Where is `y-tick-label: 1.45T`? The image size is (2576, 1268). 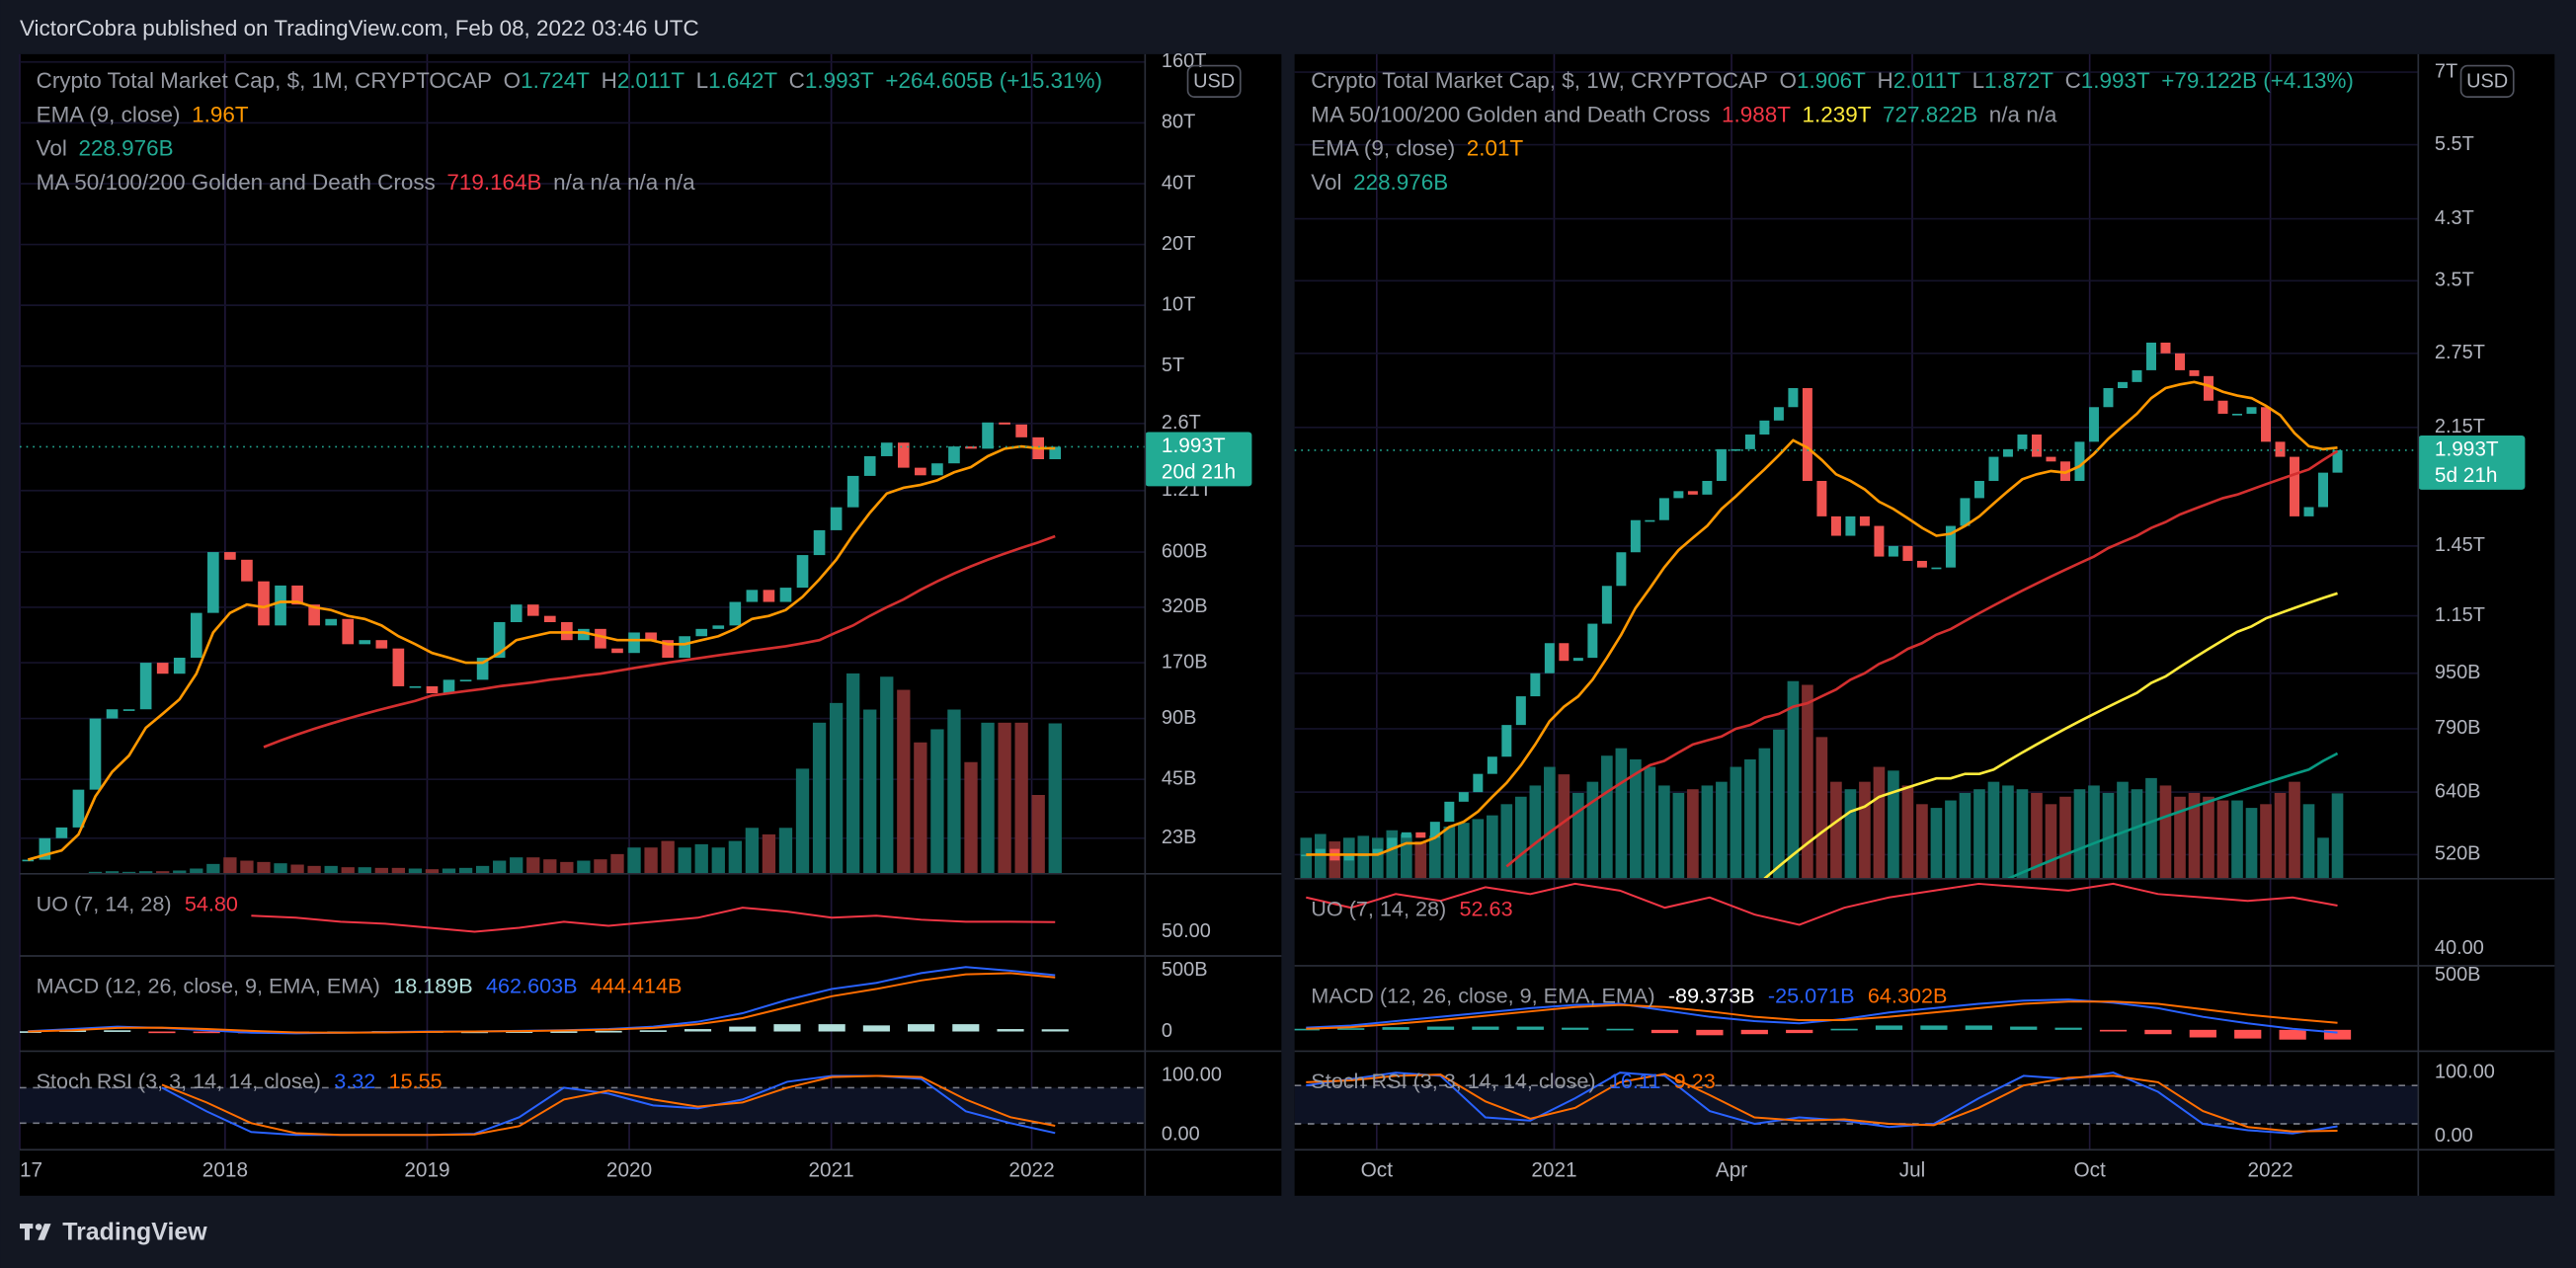 y-tick-label: 1.45T is located at coordinates (2460, 545).